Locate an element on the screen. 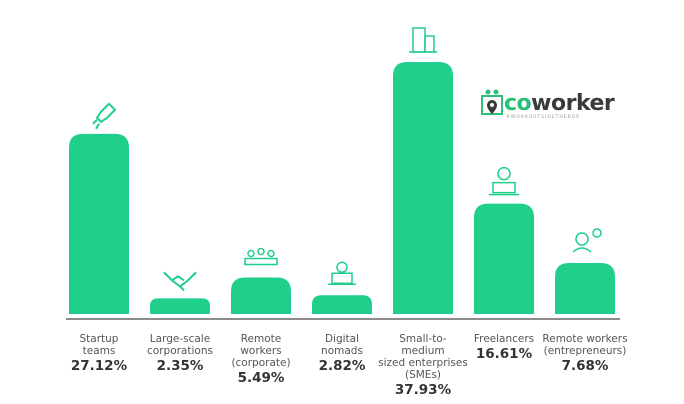  category-label-line: Startup is located at coordinates (99, 339).